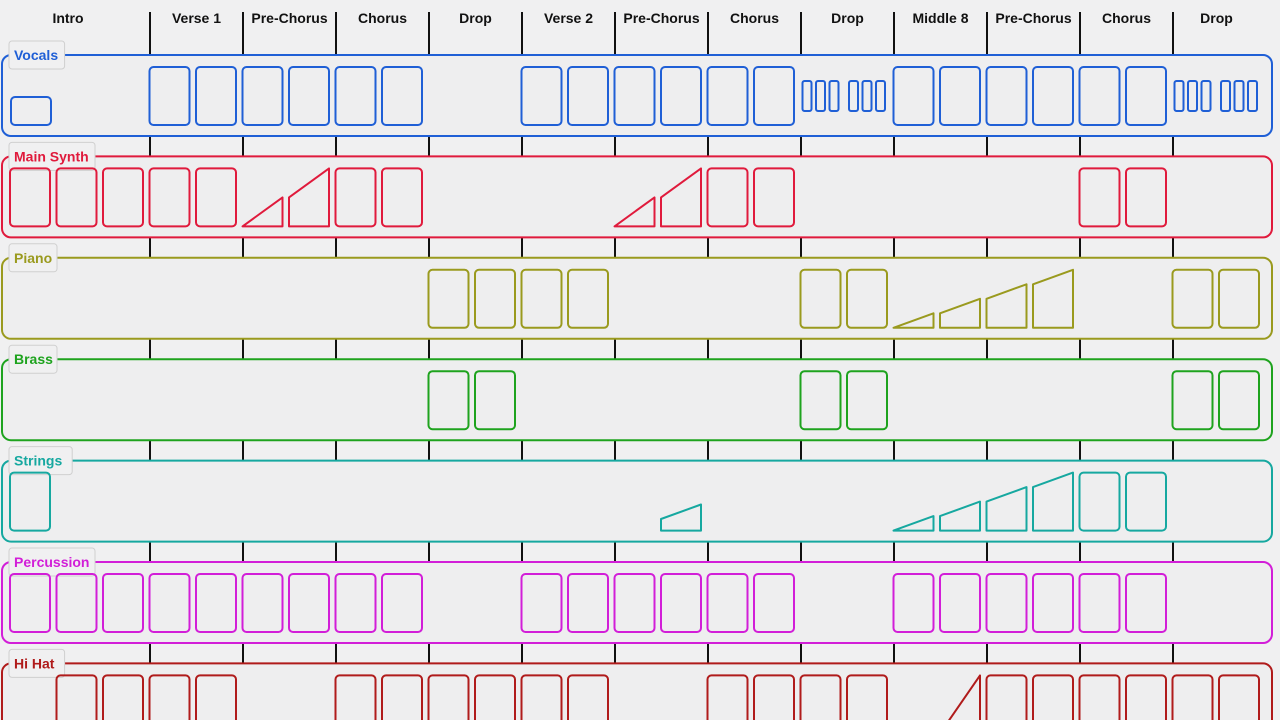  Describe the element at coordinates (31, 111) in the screenshot. I see `clip-short` at that location.